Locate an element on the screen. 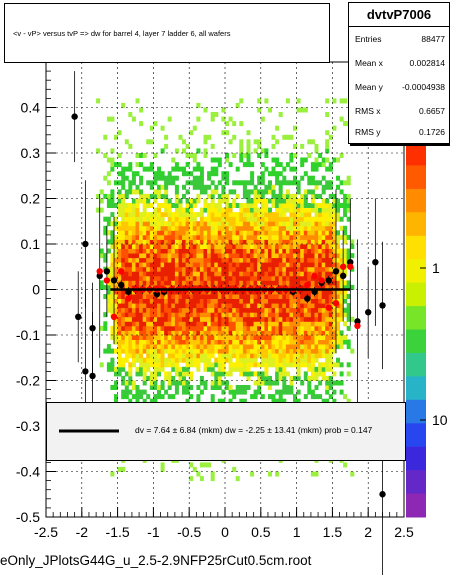 The image size is (450, 575). x-tick-label: -2 is located at coordinates (82, 532).